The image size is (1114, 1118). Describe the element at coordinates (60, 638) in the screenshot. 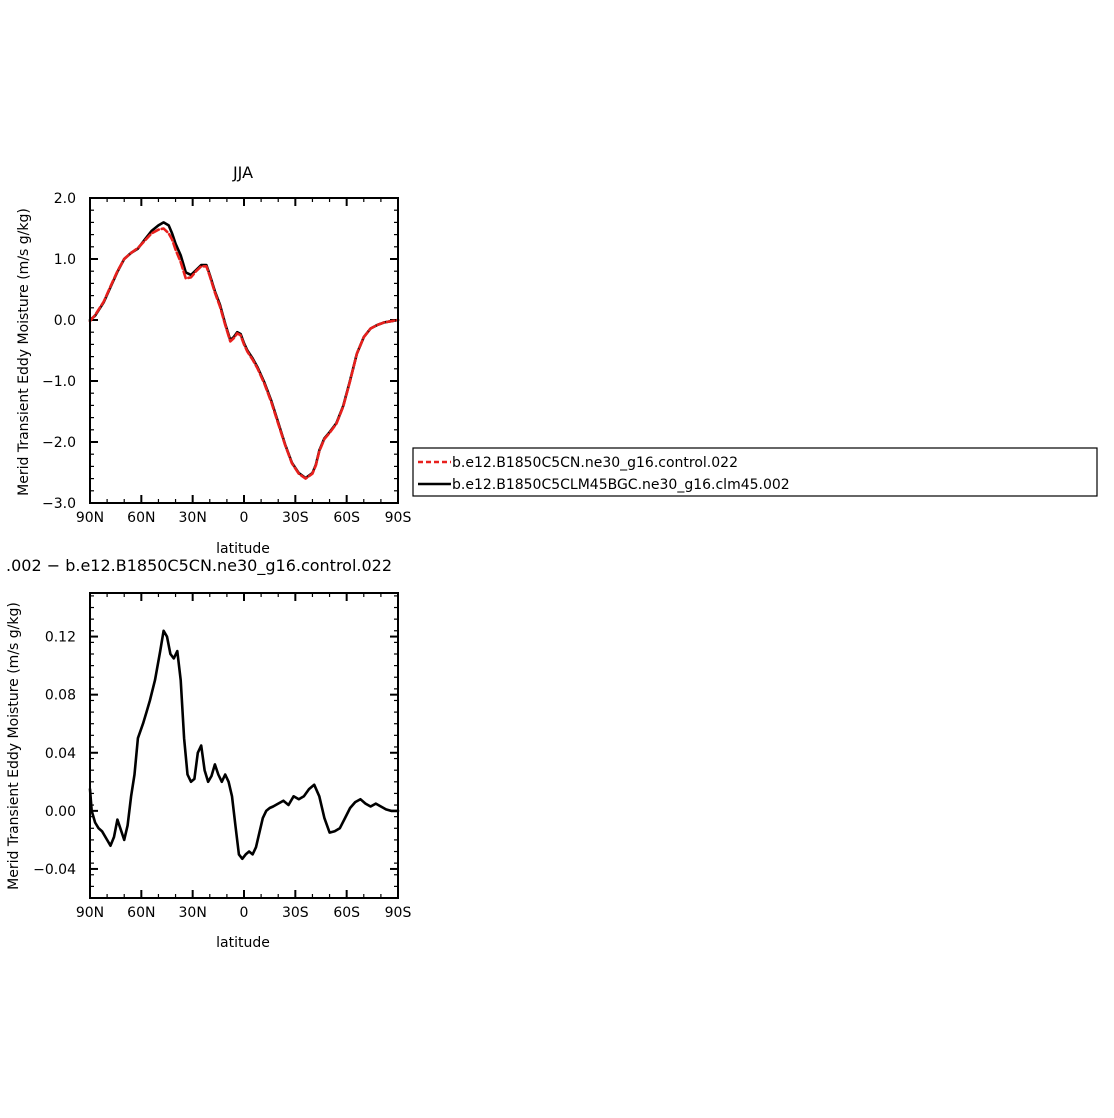

I see `y-tick-label: 0.12` at that location.